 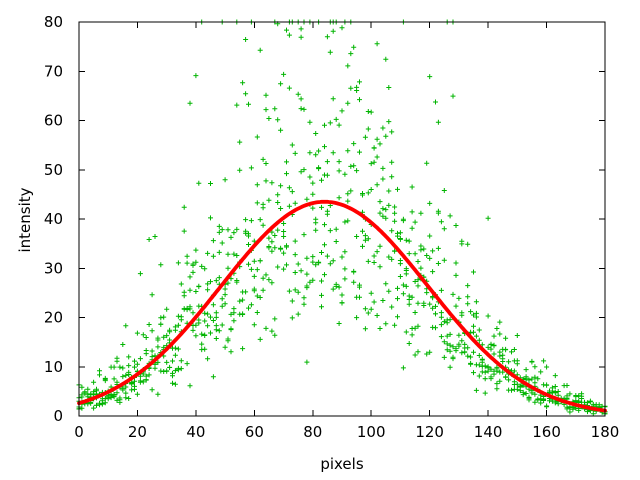 What do you see at coordinates (546, 432) in the screenshot?
I see `x-tick-label: 160` at bounding box center [546, 432].